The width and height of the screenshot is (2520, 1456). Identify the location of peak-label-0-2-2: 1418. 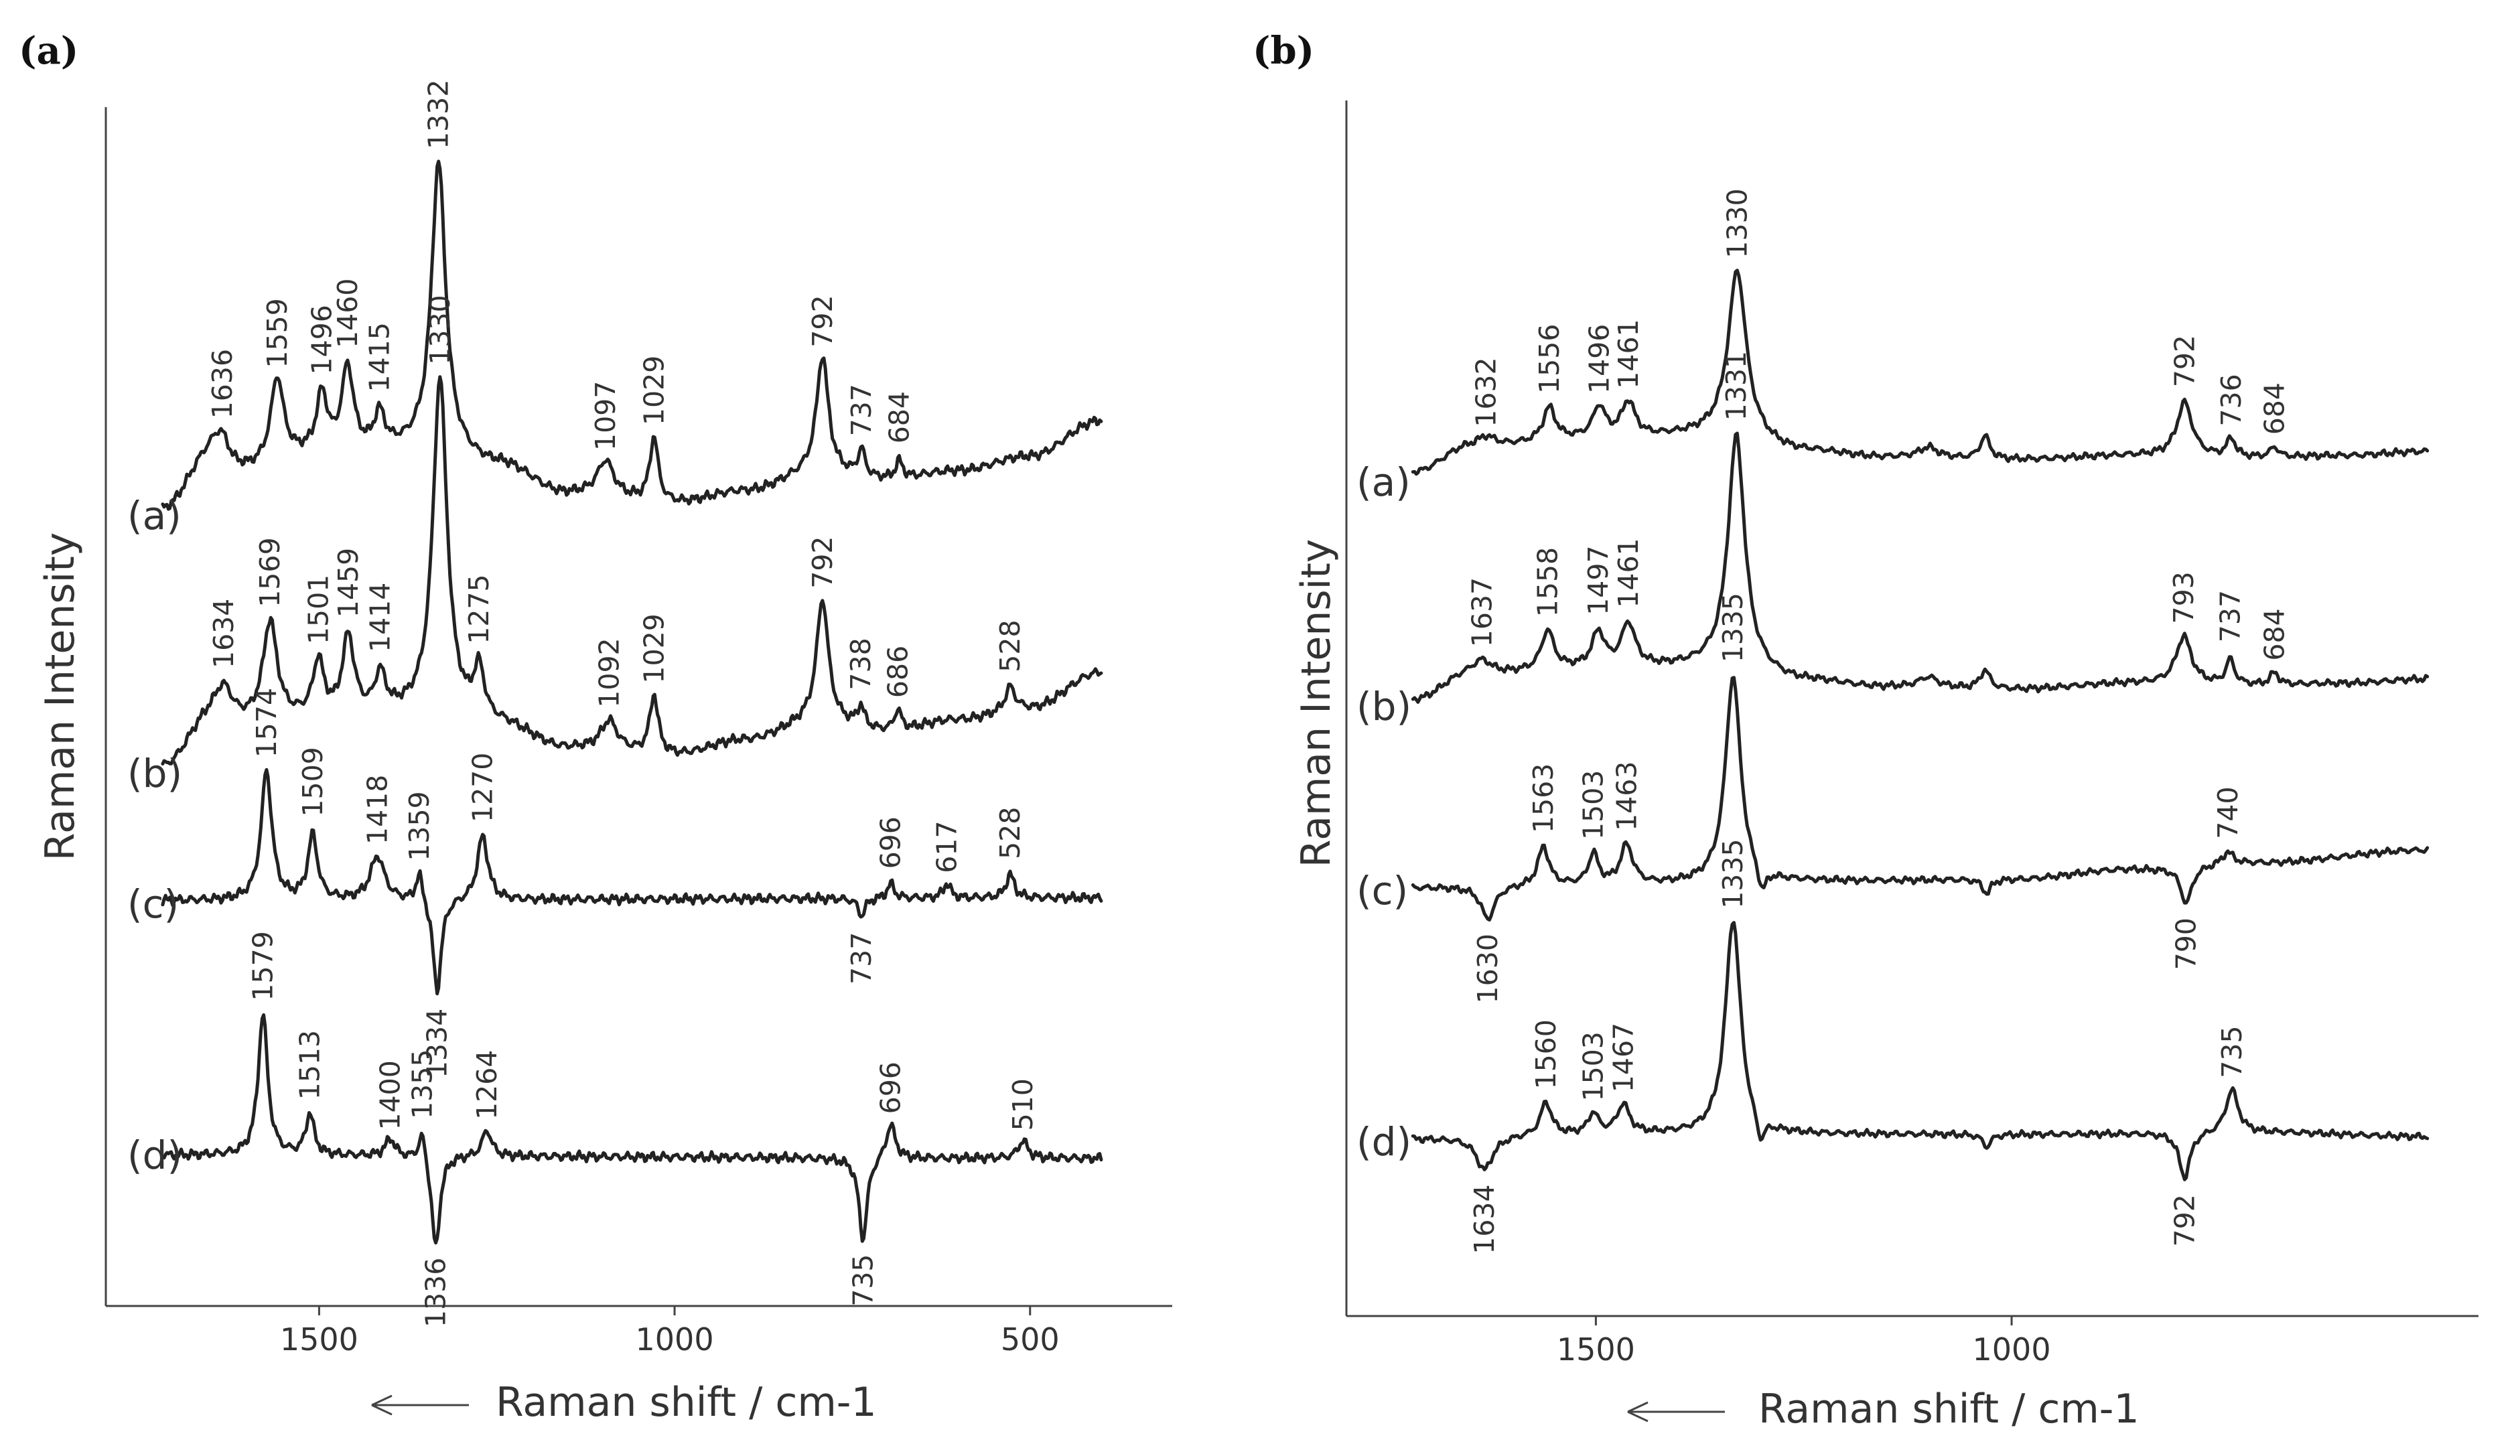
(377, 810).